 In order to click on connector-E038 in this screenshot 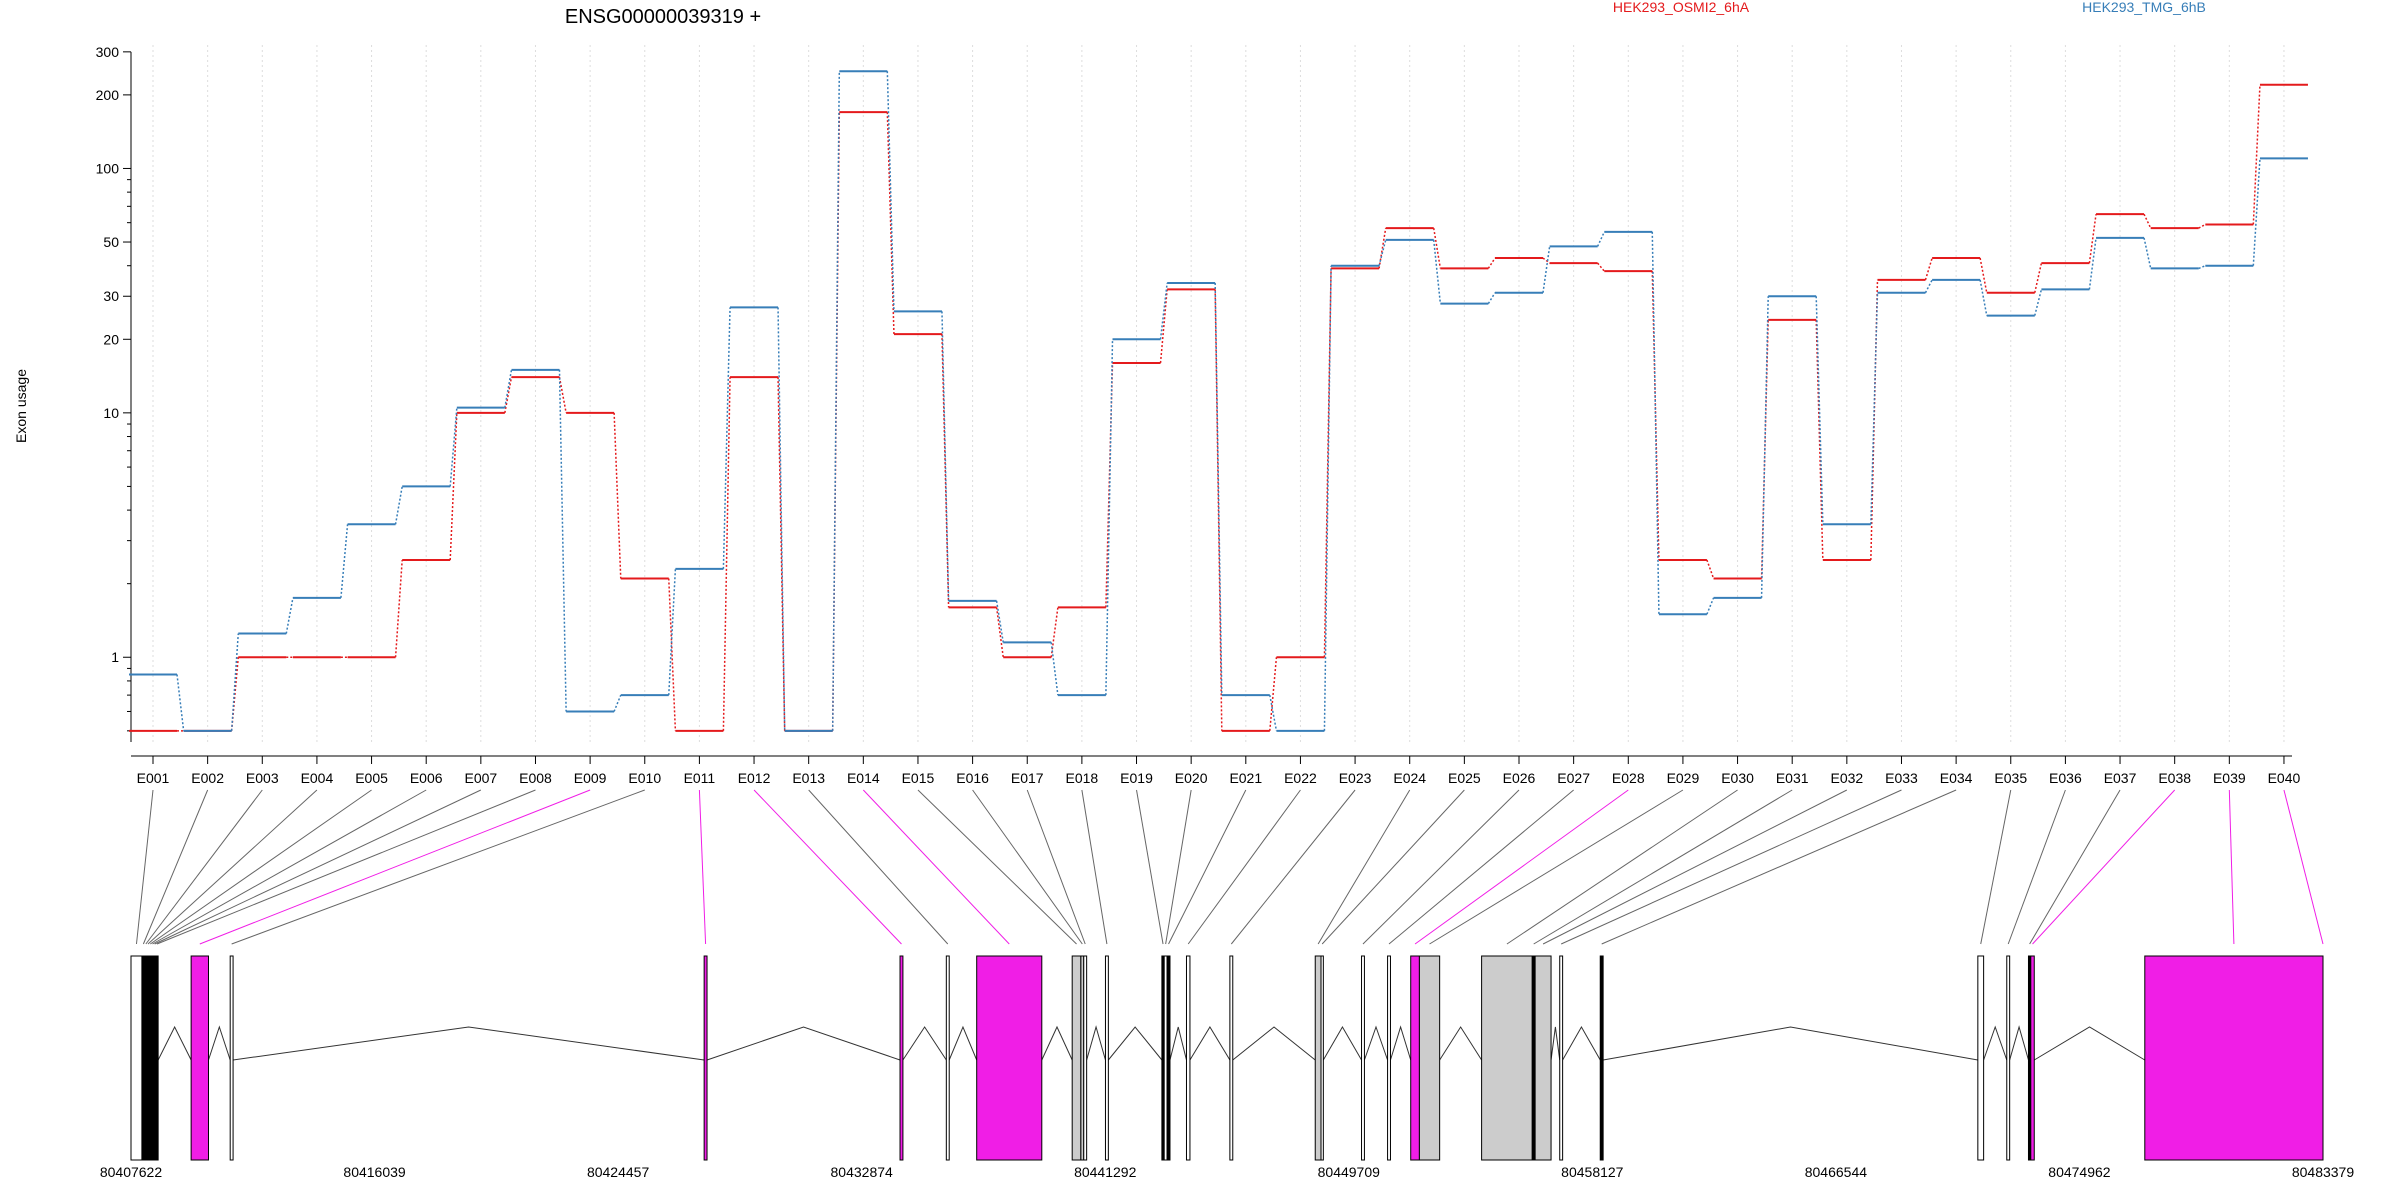, I will do `click(2104, 867)`.